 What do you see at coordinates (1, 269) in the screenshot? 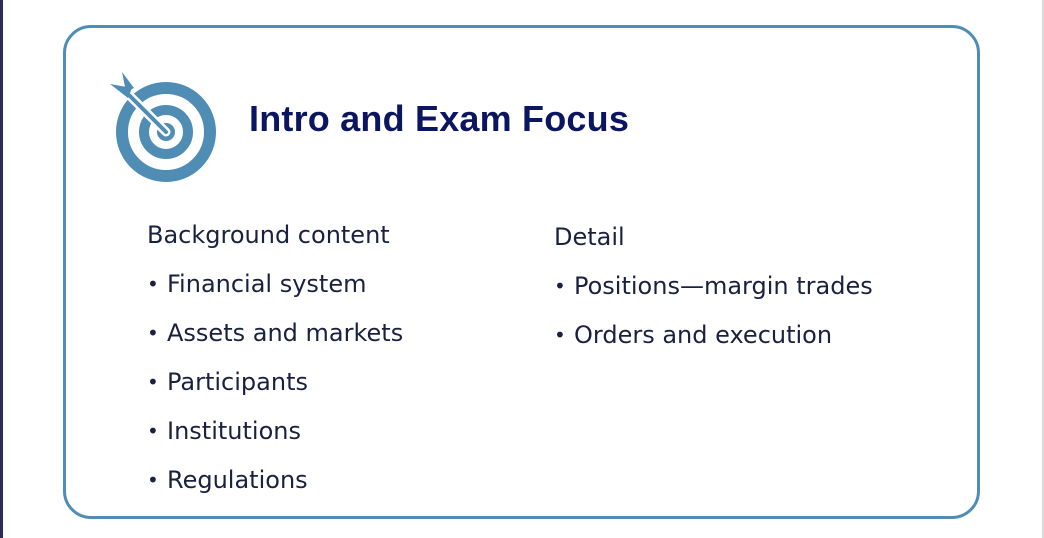
I see `left-edge-rule` at bounding box center [1, 269].